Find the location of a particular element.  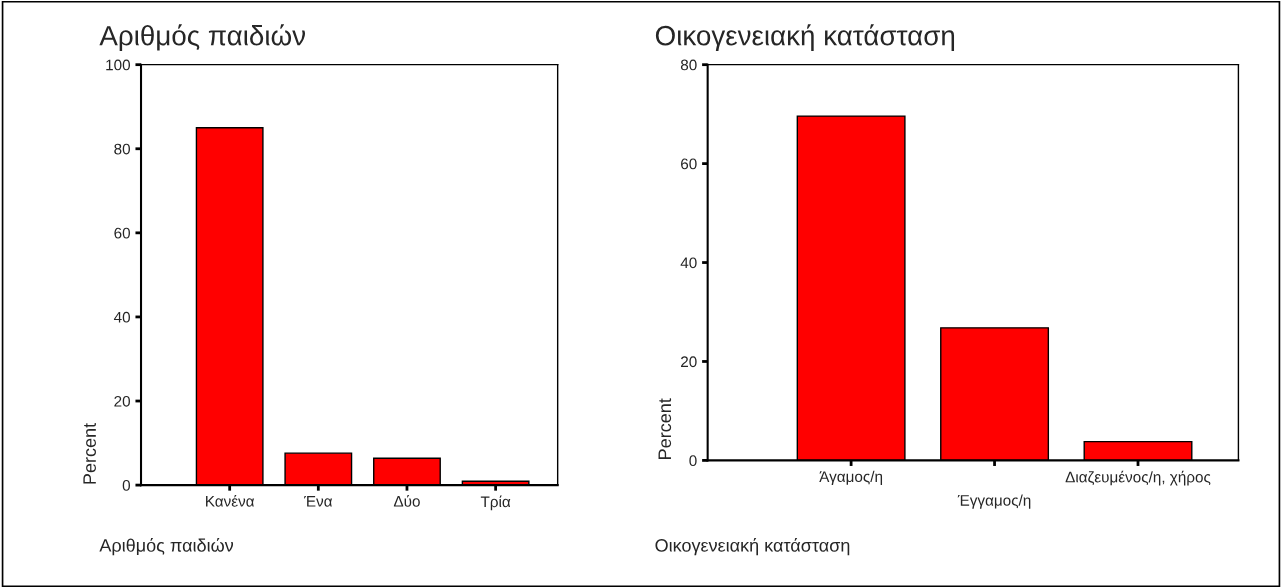

x-axis-title: Αριθμός παιδιών is located at coordinates (166, 547).